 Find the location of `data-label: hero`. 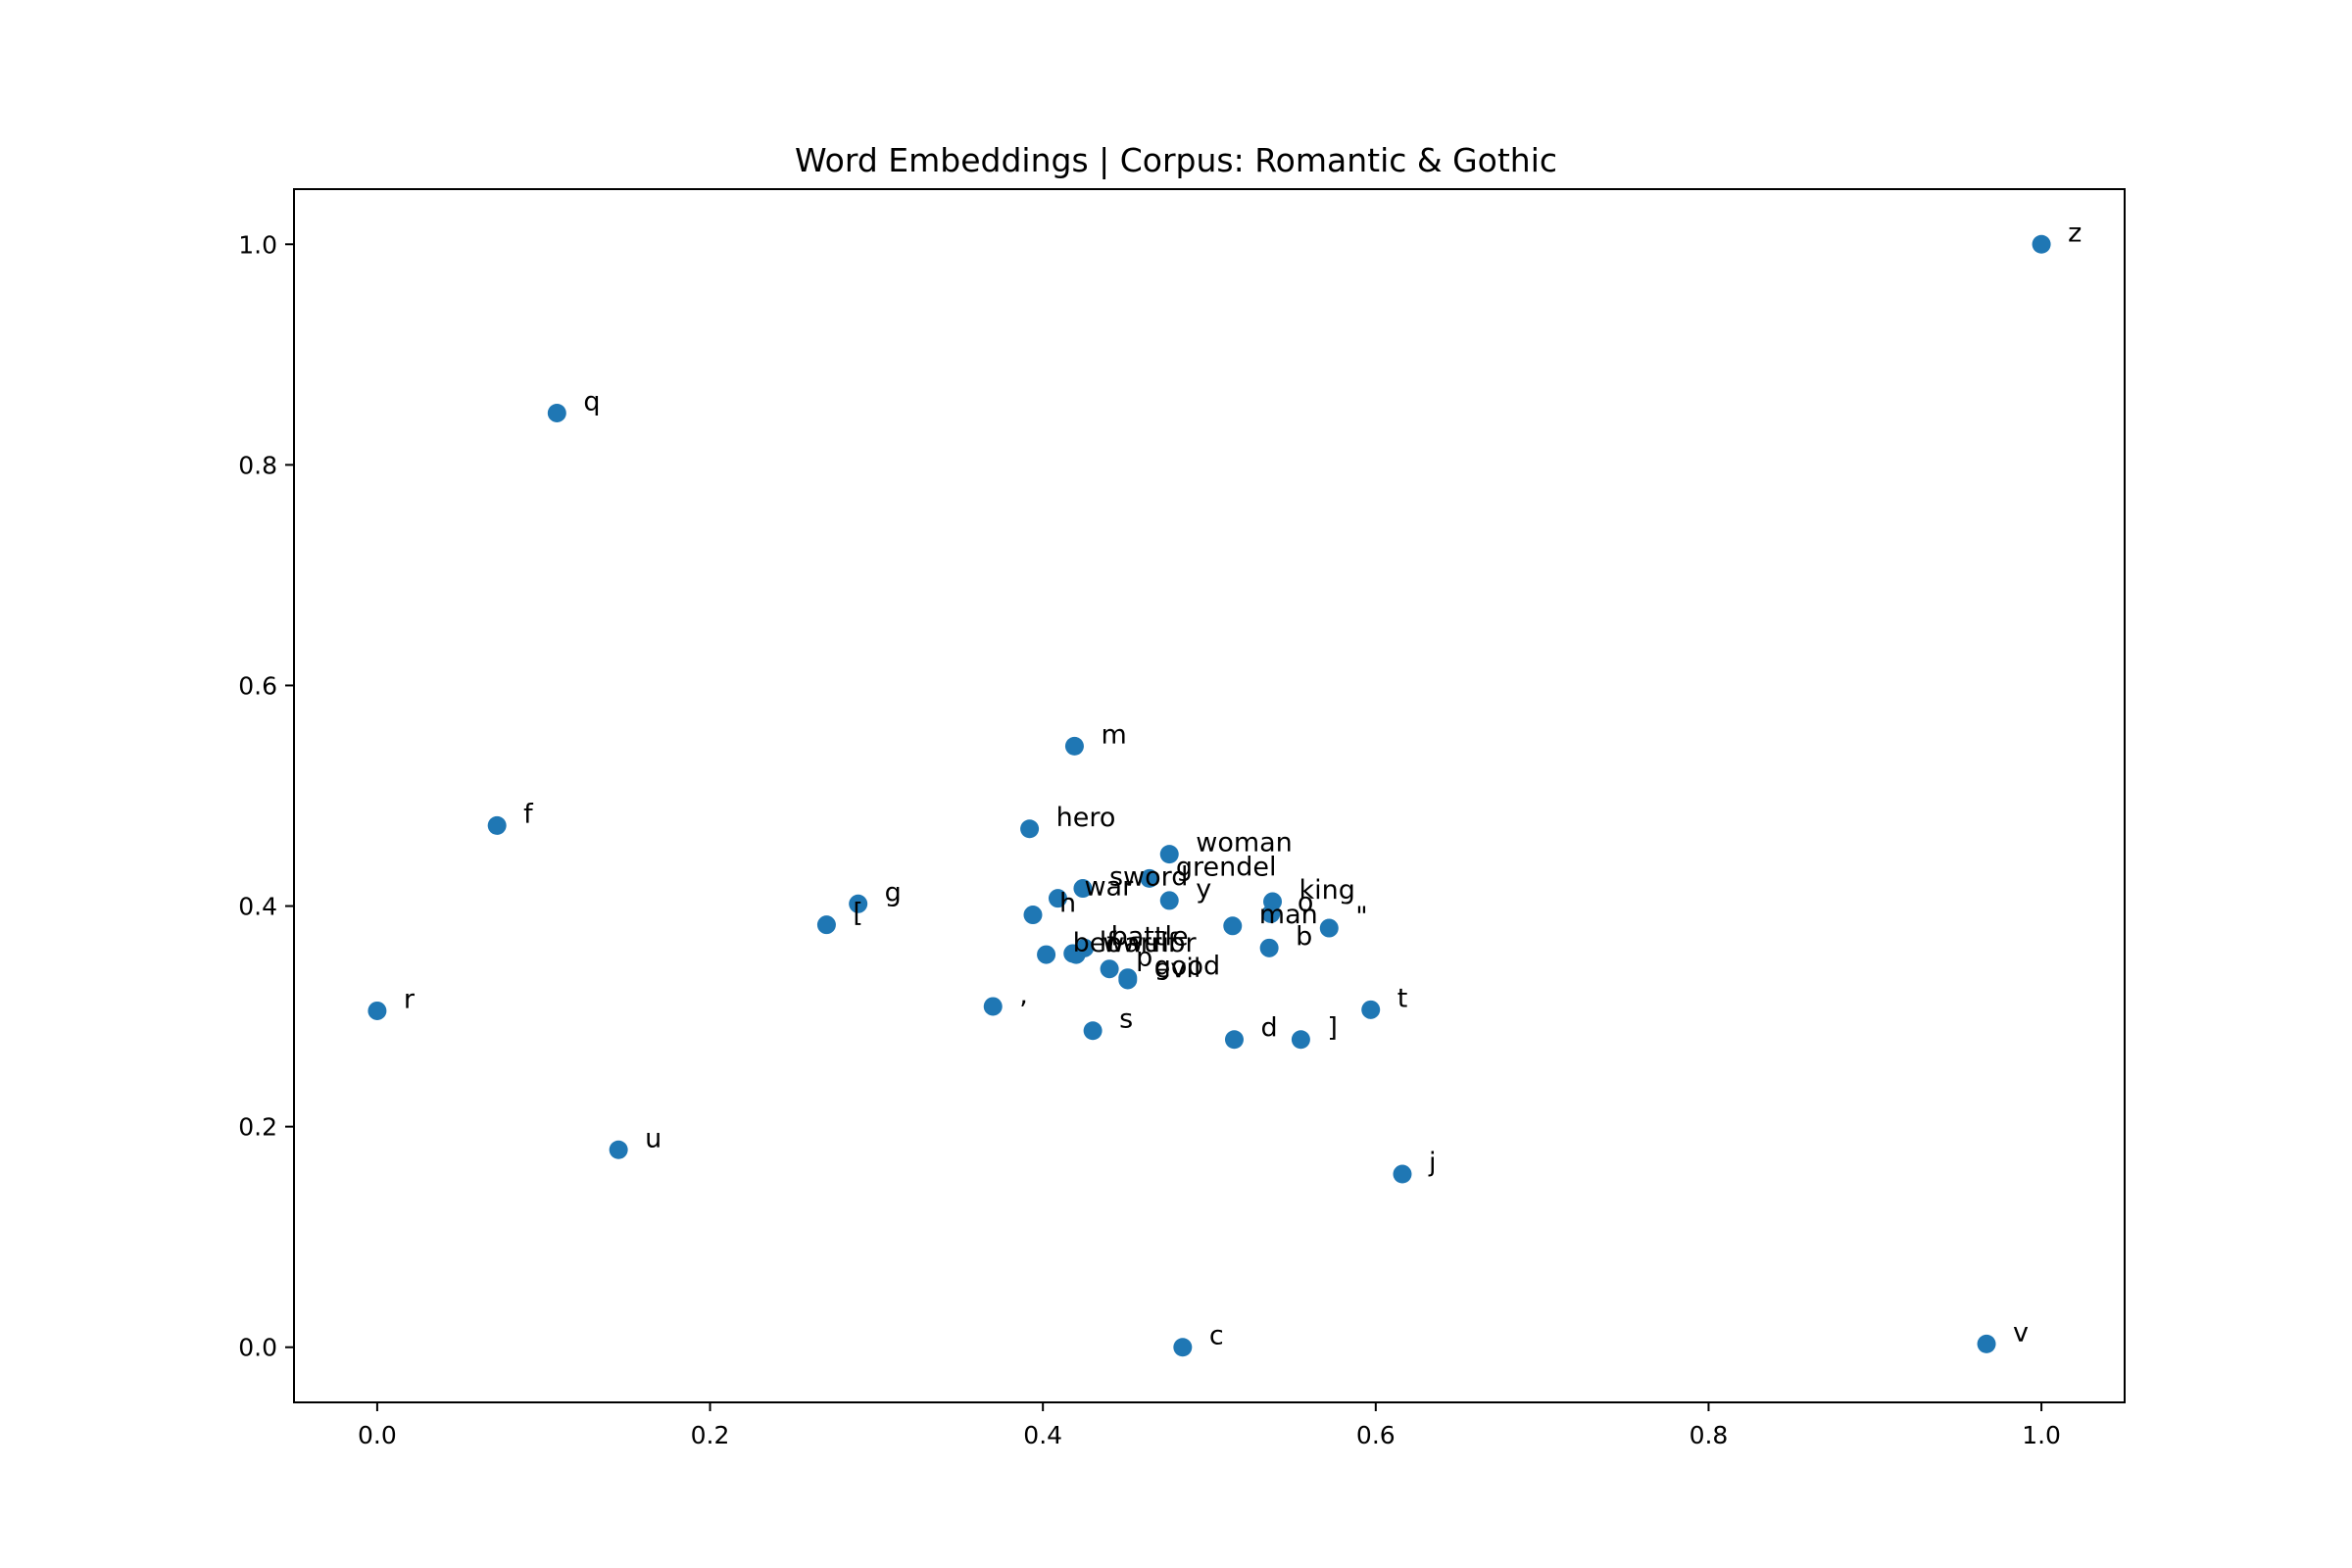

data-label: hero is located at coordinates (1086, 818).